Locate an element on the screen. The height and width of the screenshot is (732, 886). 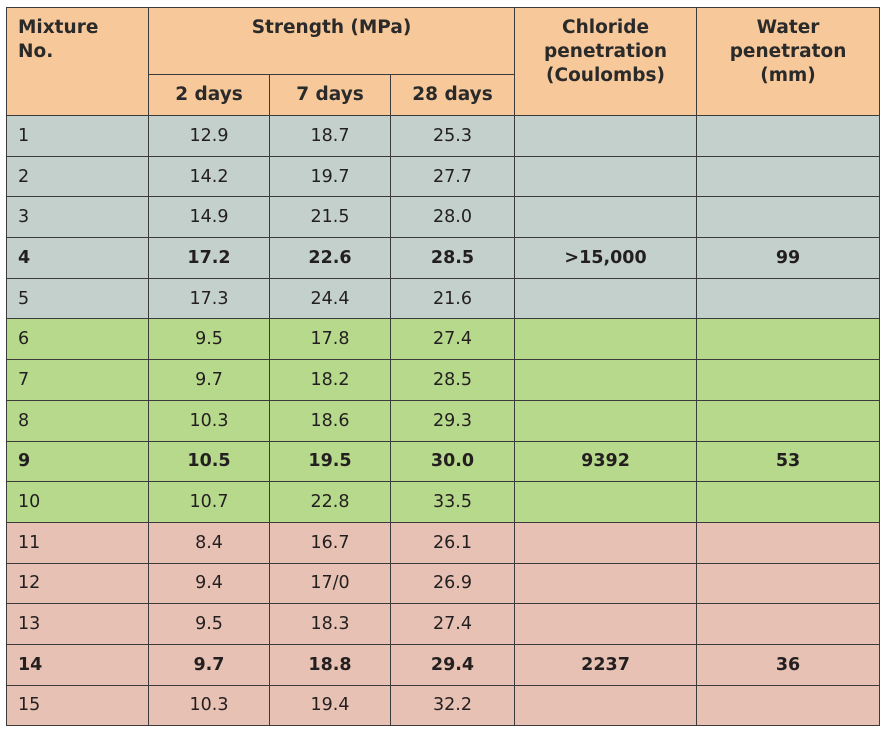
strength-28d-cell: 21.6 is located at coordinates (452, 298).